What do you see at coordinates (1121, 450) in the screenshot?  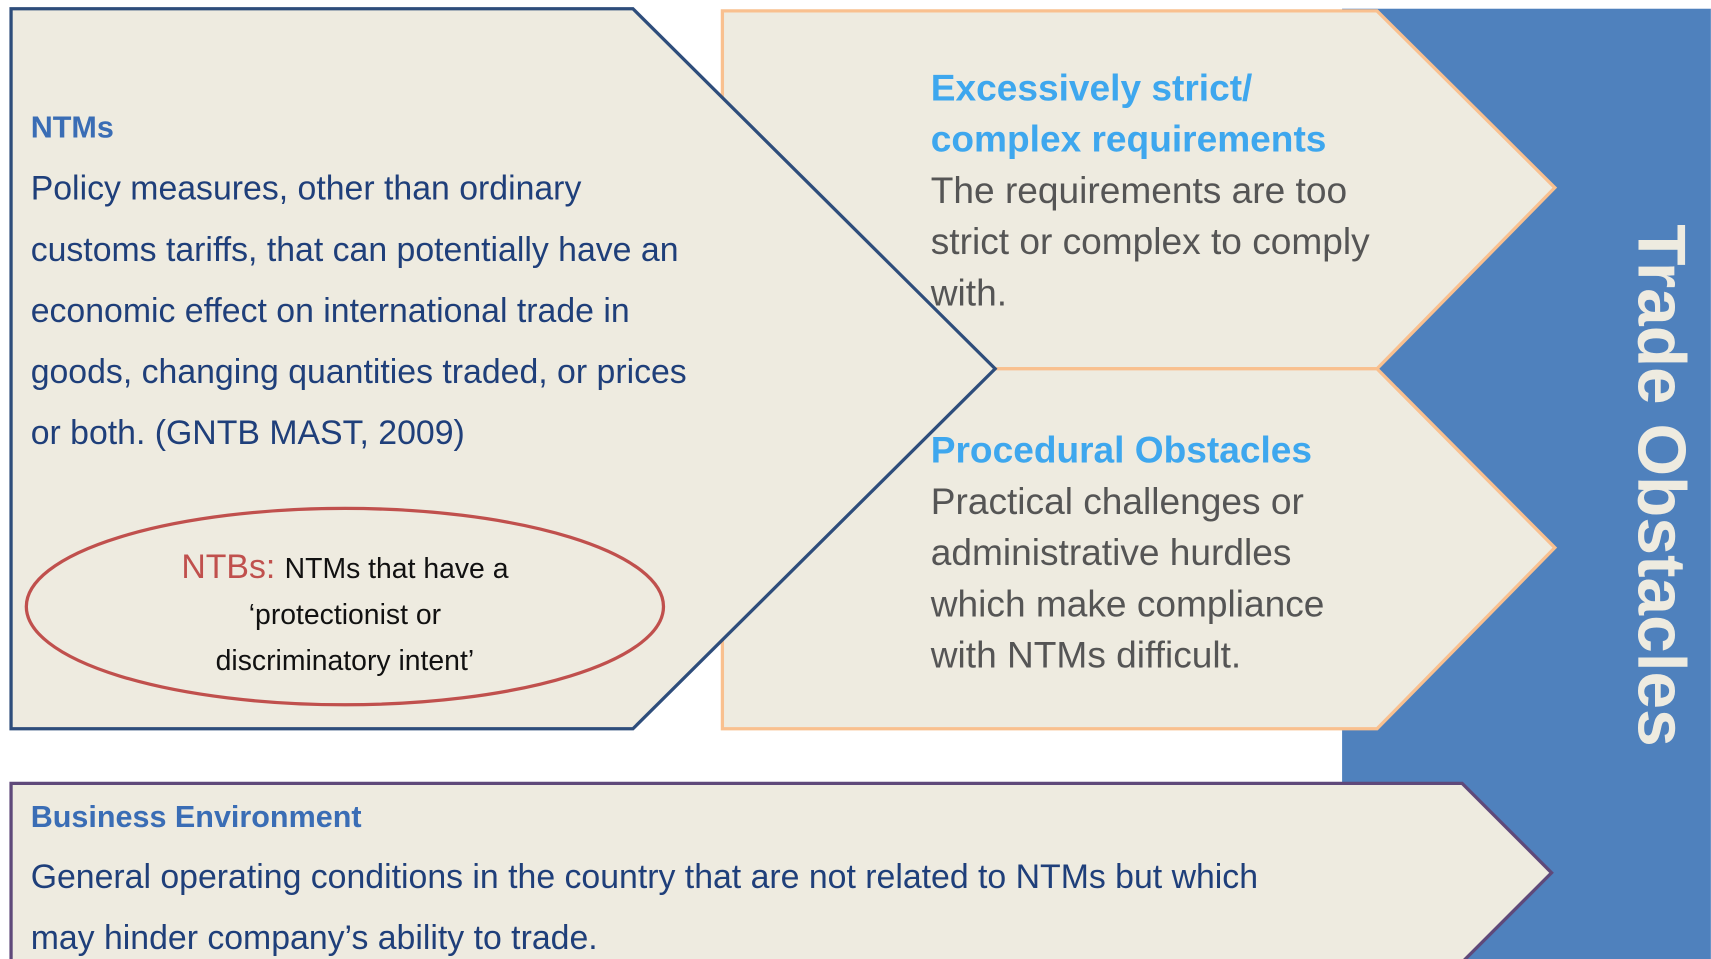 I see `obstacle-heading: Procedural Obstacles` at bounding box center [1121, 450].